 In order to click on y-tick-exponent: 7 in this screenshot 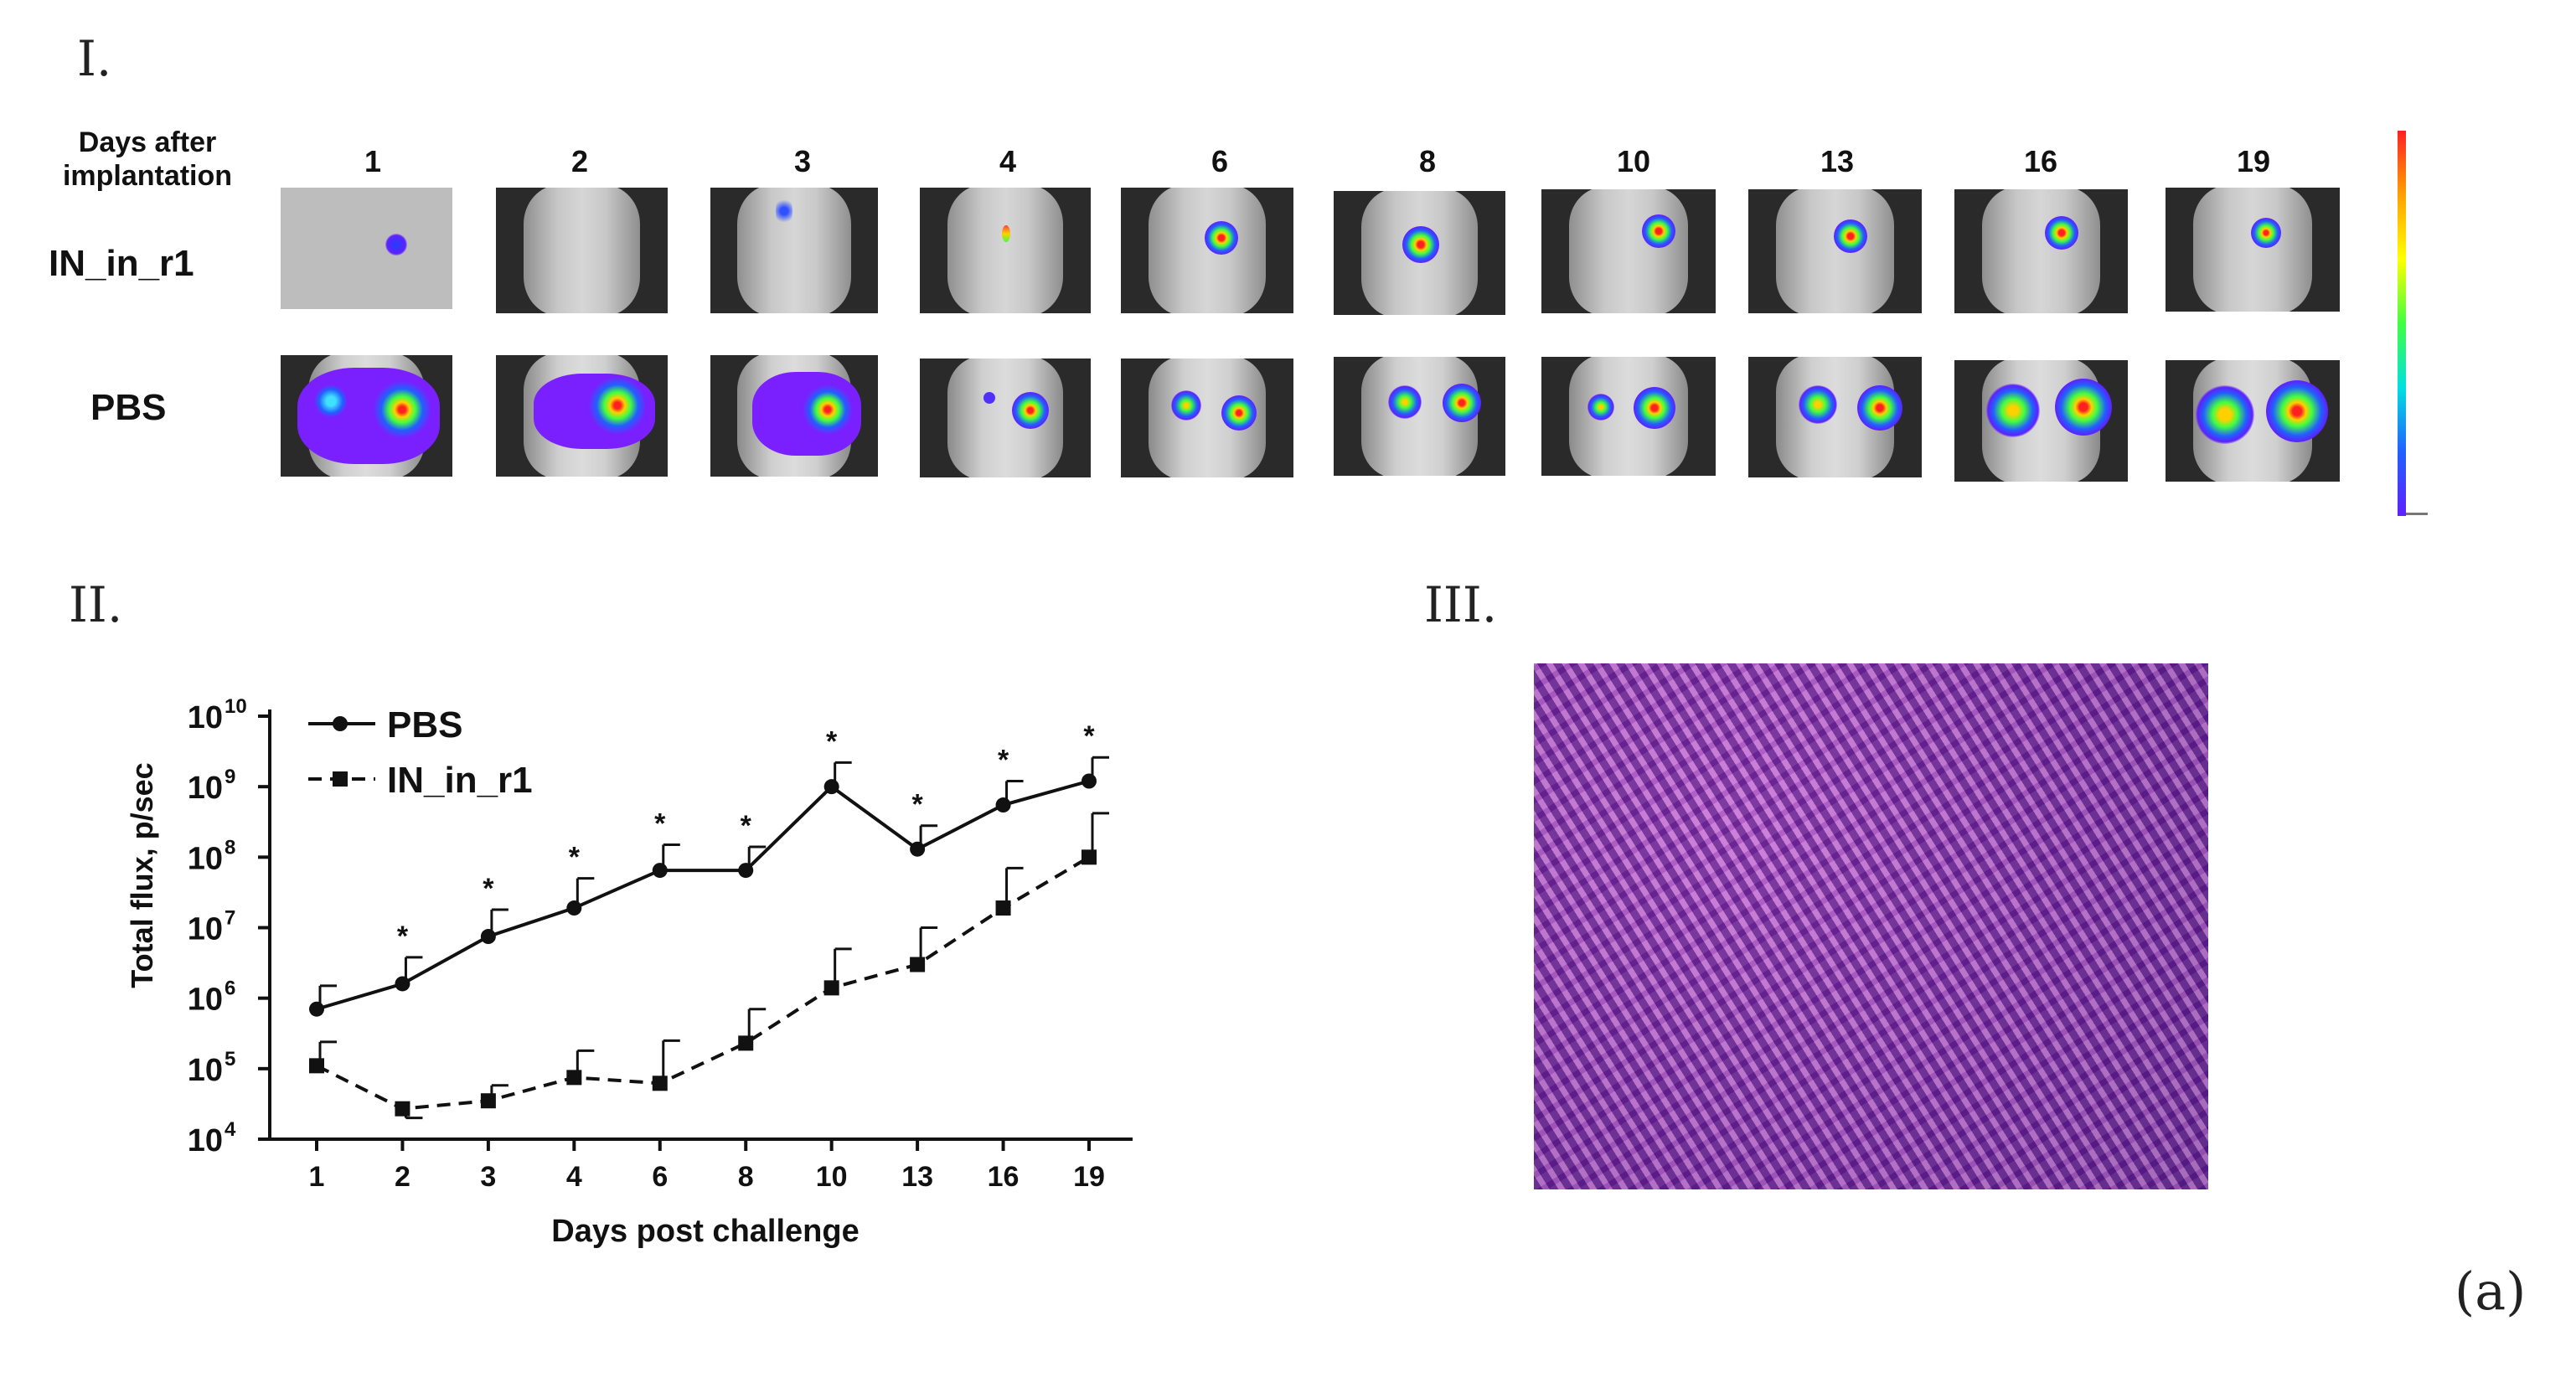, I will do `click(230, 919)`.